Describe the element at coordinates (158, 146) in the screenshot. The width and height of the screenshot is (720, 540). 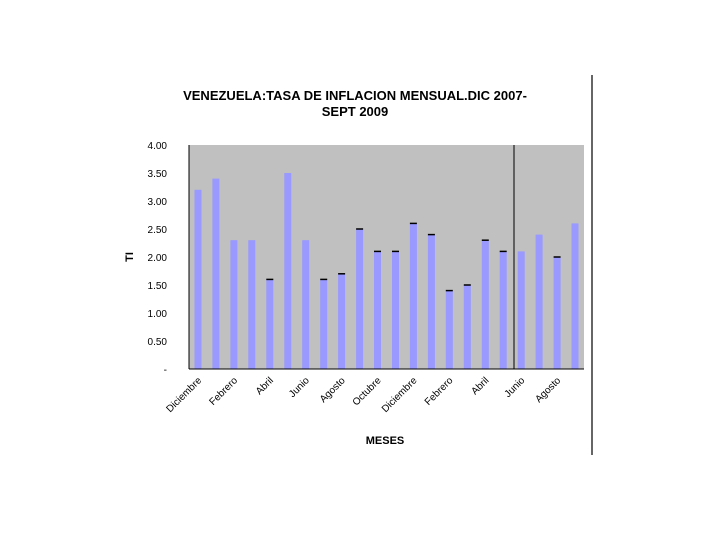
I see `y-tick-label: 4.00` at that location.